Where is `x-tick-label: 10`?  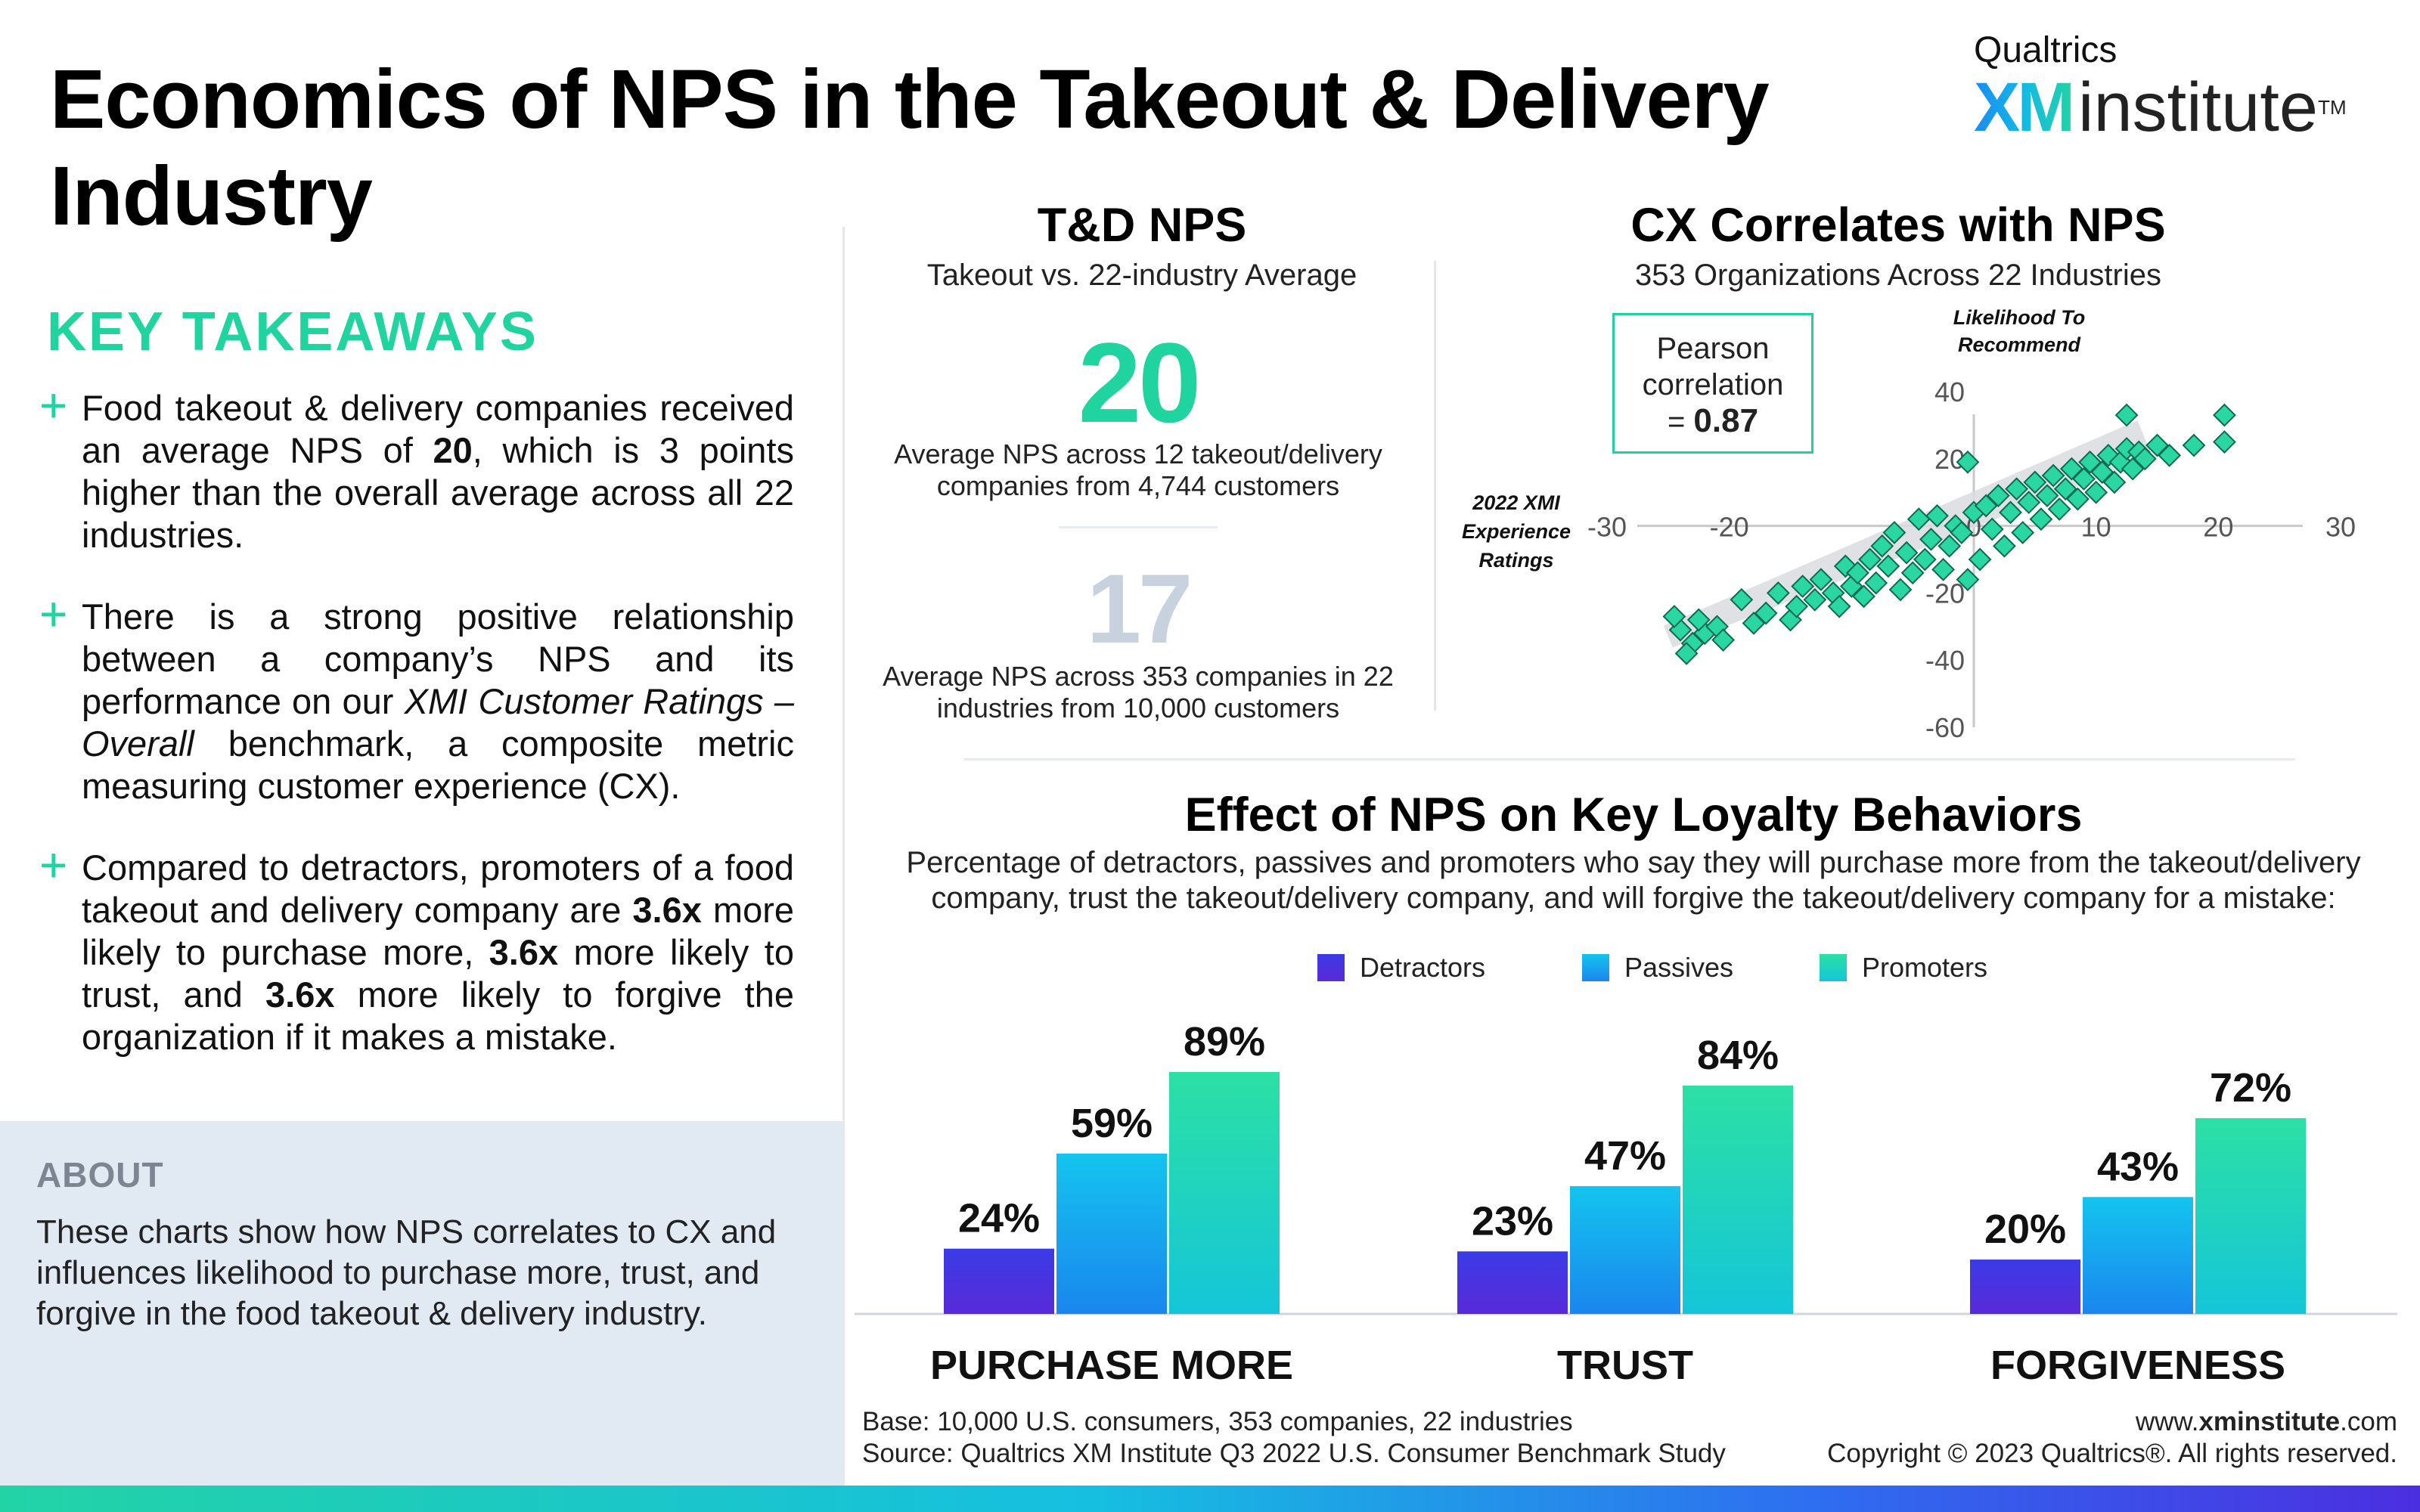 x-tick-label: 10 is located at coordinates (2096, 527).